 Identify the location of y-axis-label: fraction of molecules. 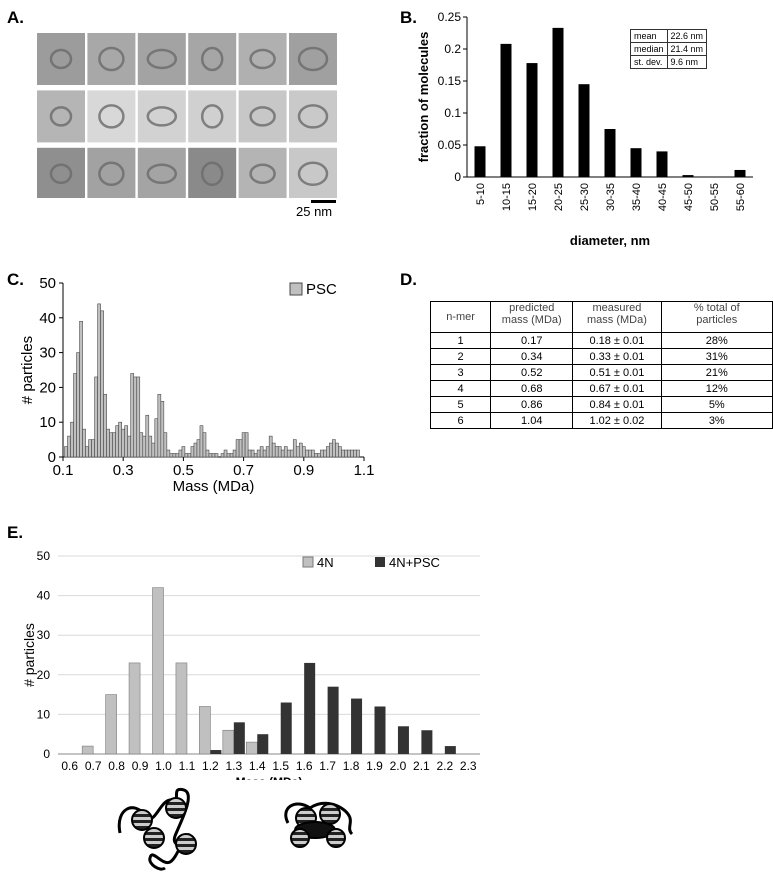
(423, 97).